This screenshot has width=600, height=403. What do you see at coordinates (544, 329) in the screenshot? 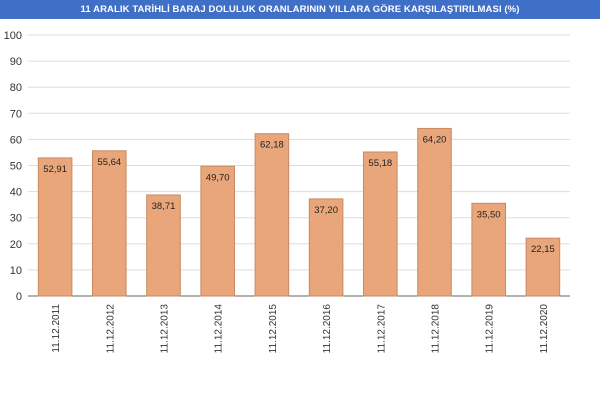
I see `x-tick-label: 11.12.2020` at bounding box center [544, 329].